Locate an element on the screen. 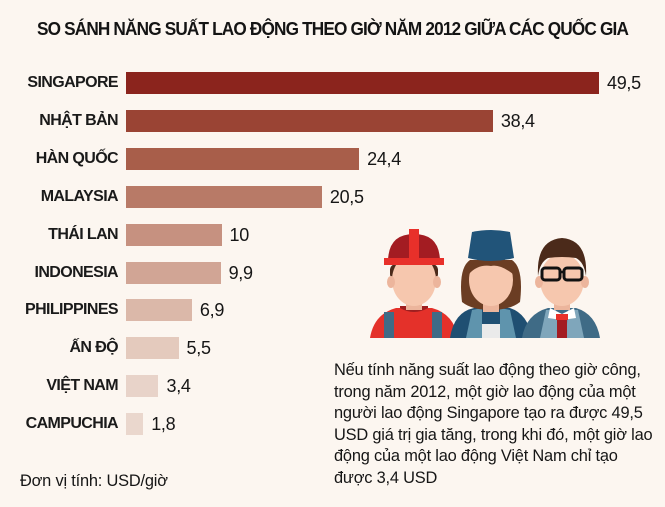 This screenshot has height=507, width=665. value-label: 6,9 is located at coordinates (212, 310).